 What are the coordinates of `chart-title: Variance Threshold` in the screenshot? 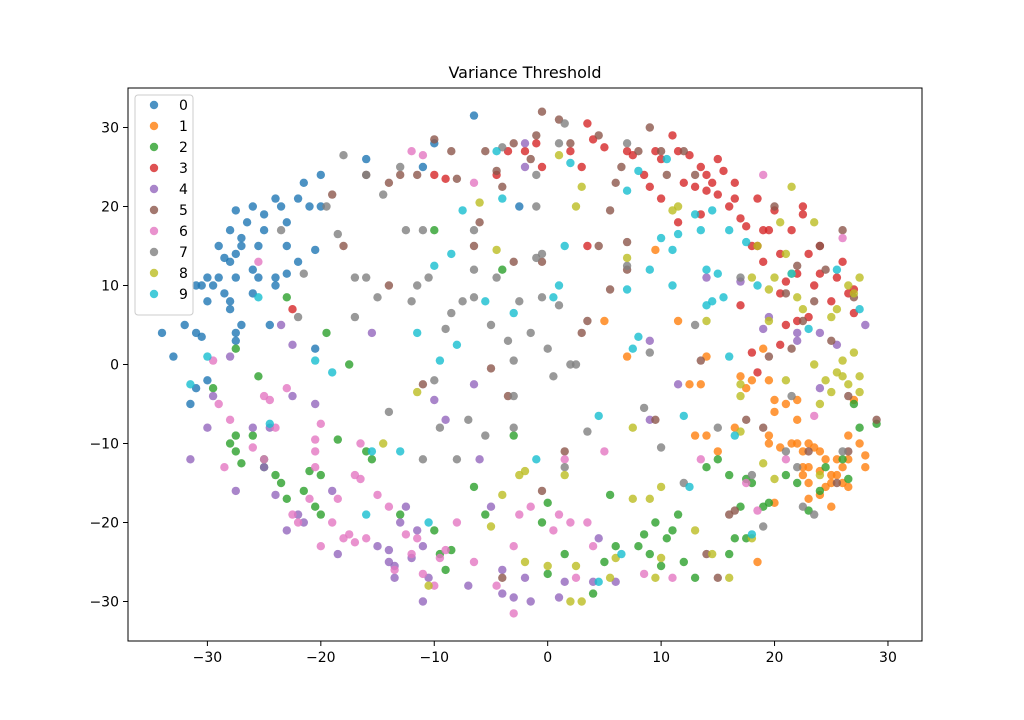 It's located at (524, 72).